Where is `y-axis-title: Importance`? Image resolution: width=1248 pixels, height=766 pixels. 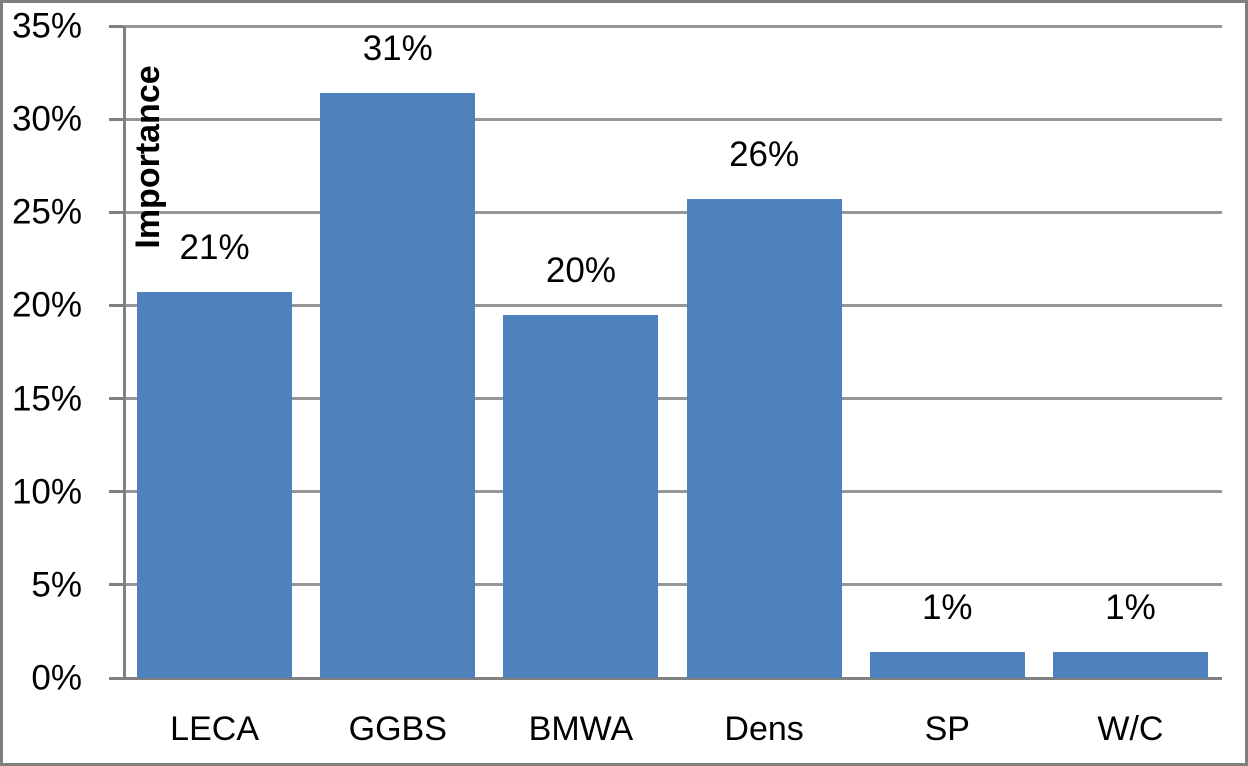 y-axis-title: Importance is located at coordinates (148, 157).